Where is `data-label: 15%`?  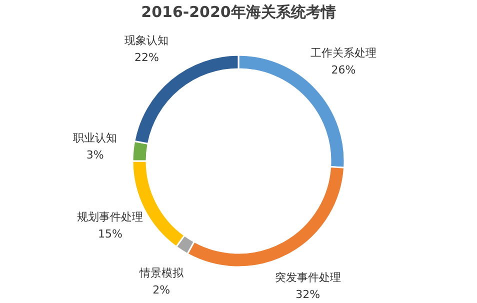
data-label: 15% is located at coordinates (110, 233).